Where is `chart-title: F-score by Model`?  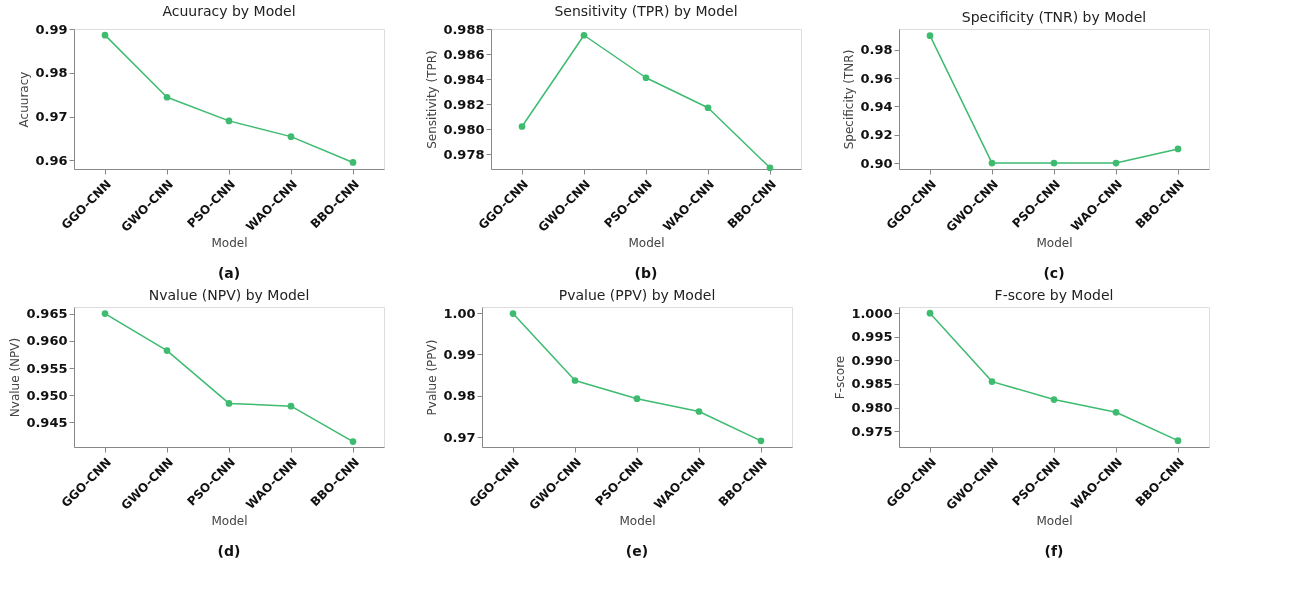
chart-title: F-score by Model is located at coordinates (1054, 295).